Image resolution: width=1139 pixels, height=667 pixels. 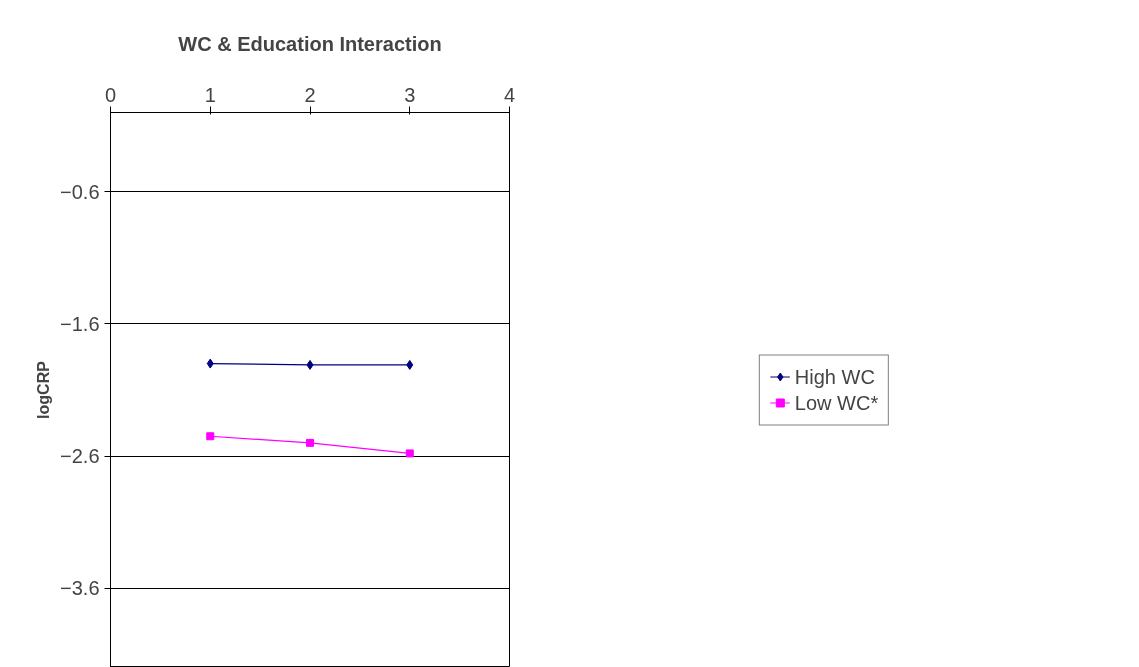 What do you see at coordinates (310, 94) in the screenshot?
I see `x-tick-label: 2` at bounding box center [310, 94].